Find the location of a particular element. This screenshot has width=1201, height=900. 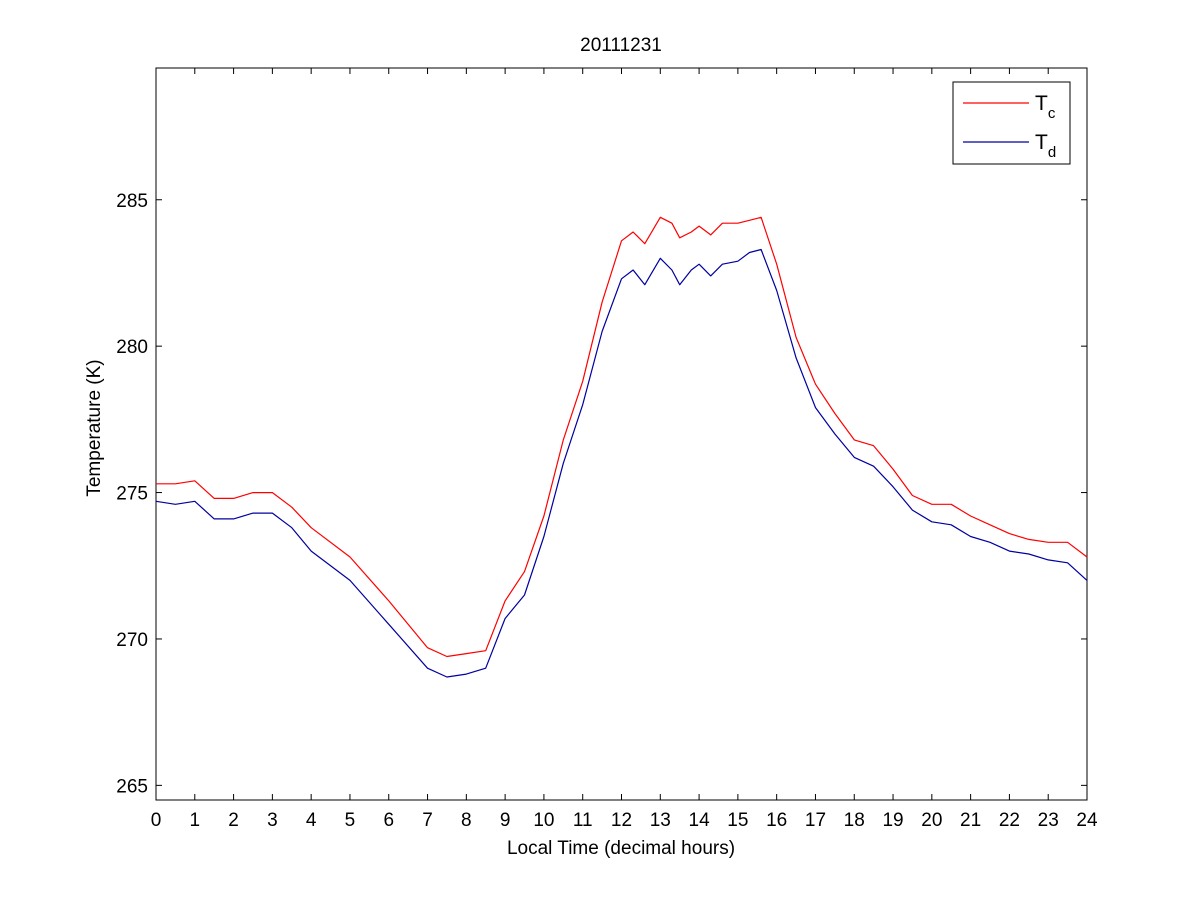

x-tick-label: 20 is located at coordinates (931, 820).